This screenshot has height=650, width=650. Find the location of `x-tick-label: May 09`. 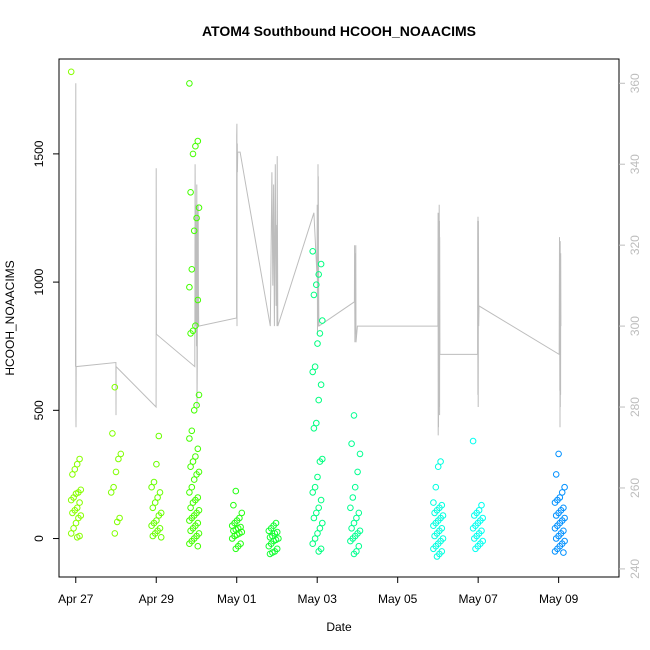

x-tick-label: May 09 is located at coordinates (559, 599).